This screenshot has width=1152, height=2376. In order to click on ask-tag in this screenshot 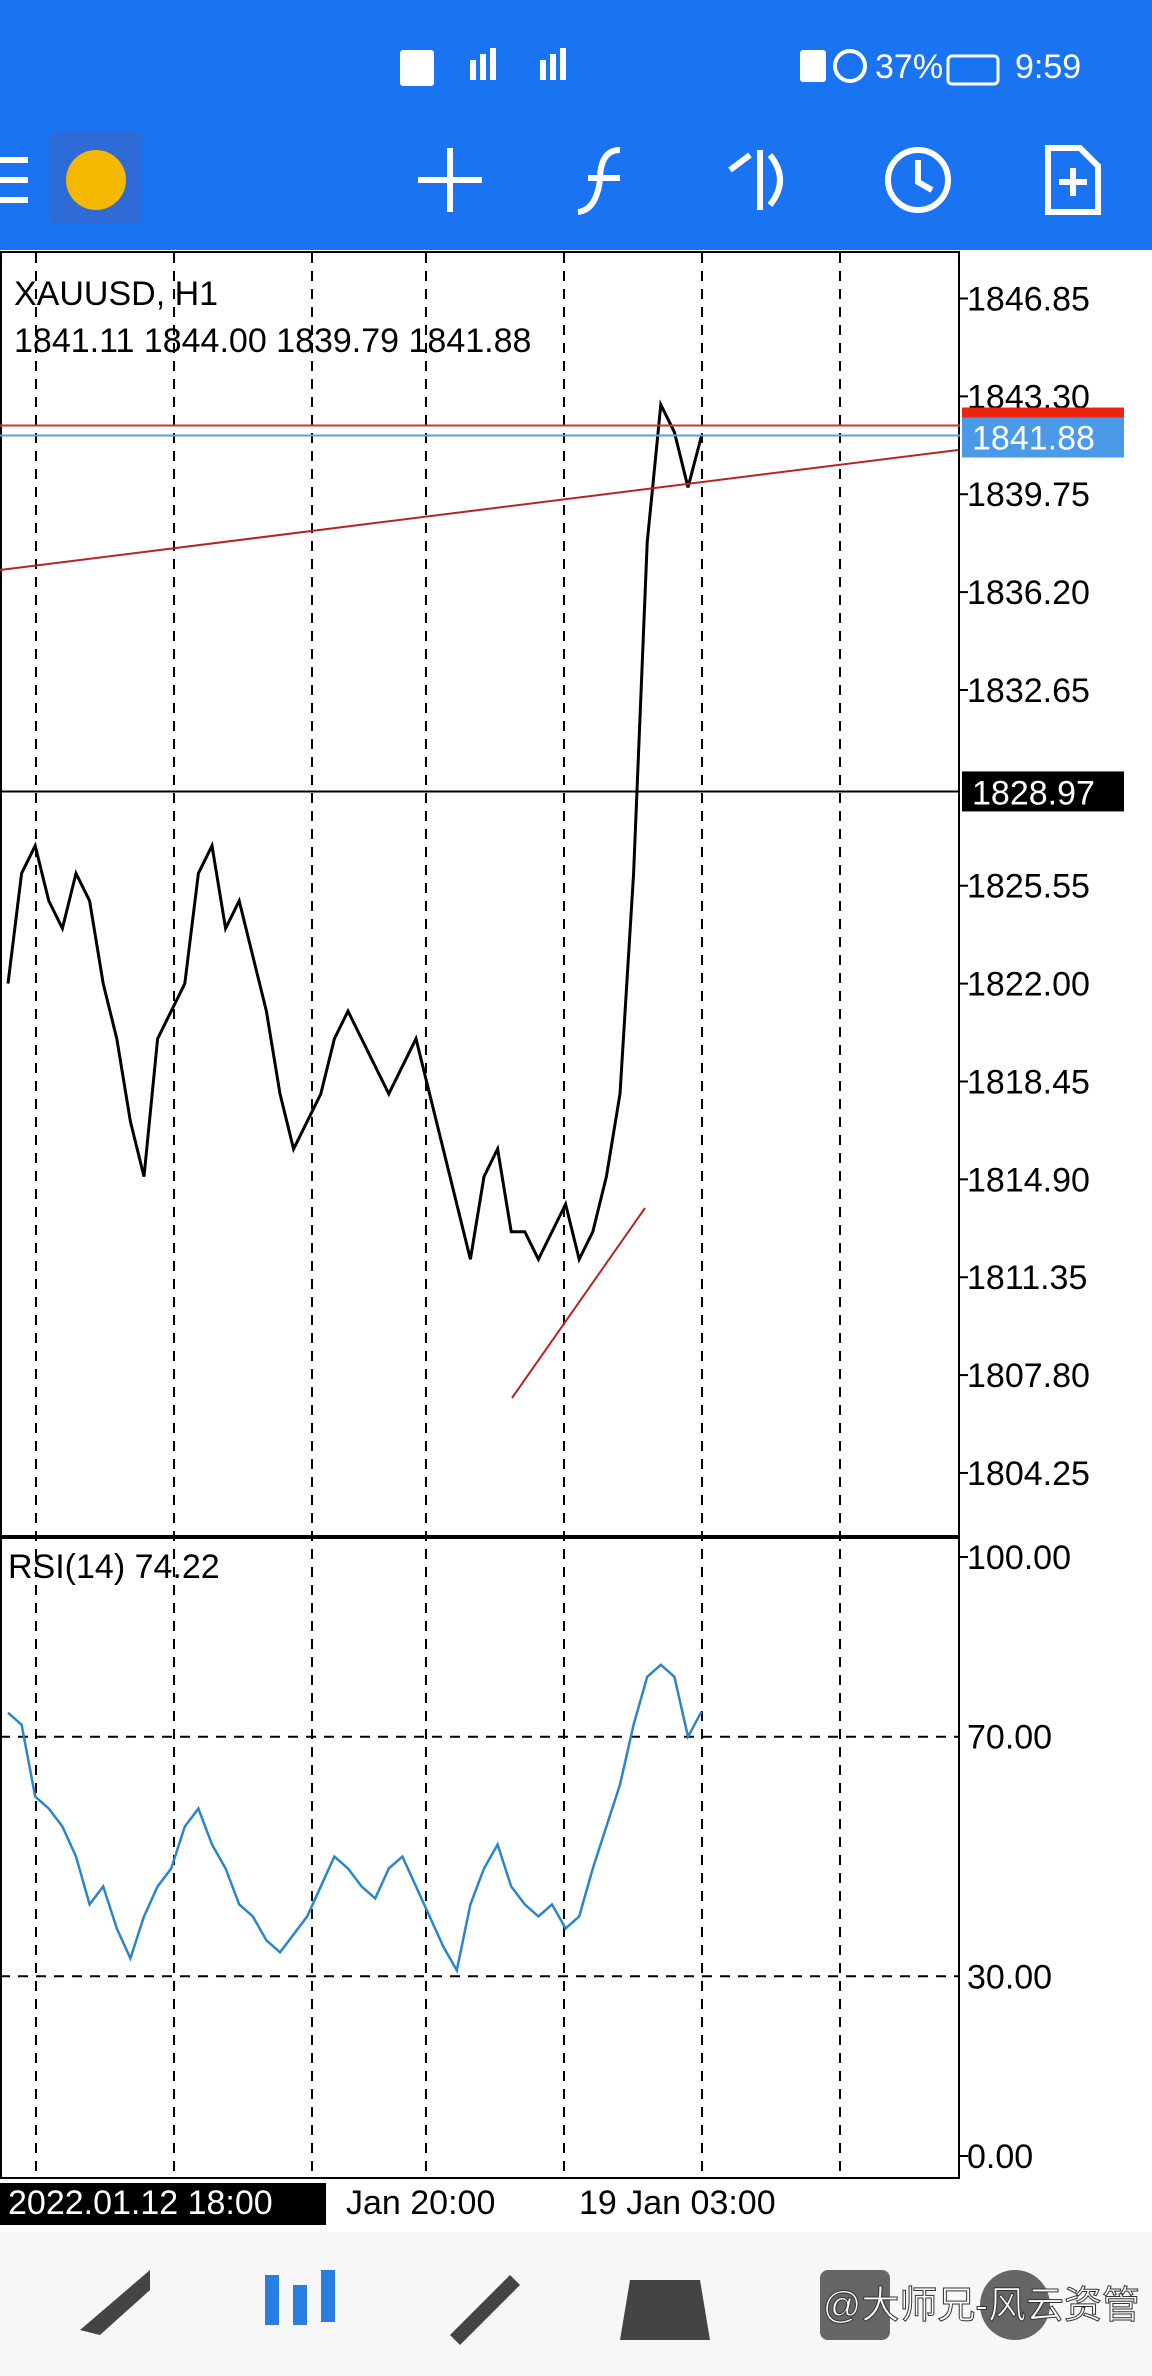, I will do `click(1043, 412)`.